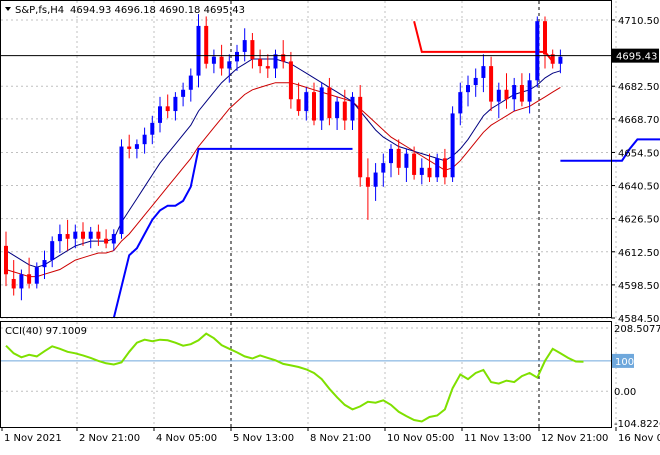  Describe the element at coordinates (263, 438) in the screenshot. I see `time-tick-label: 5 Nov 13:00` at that location.